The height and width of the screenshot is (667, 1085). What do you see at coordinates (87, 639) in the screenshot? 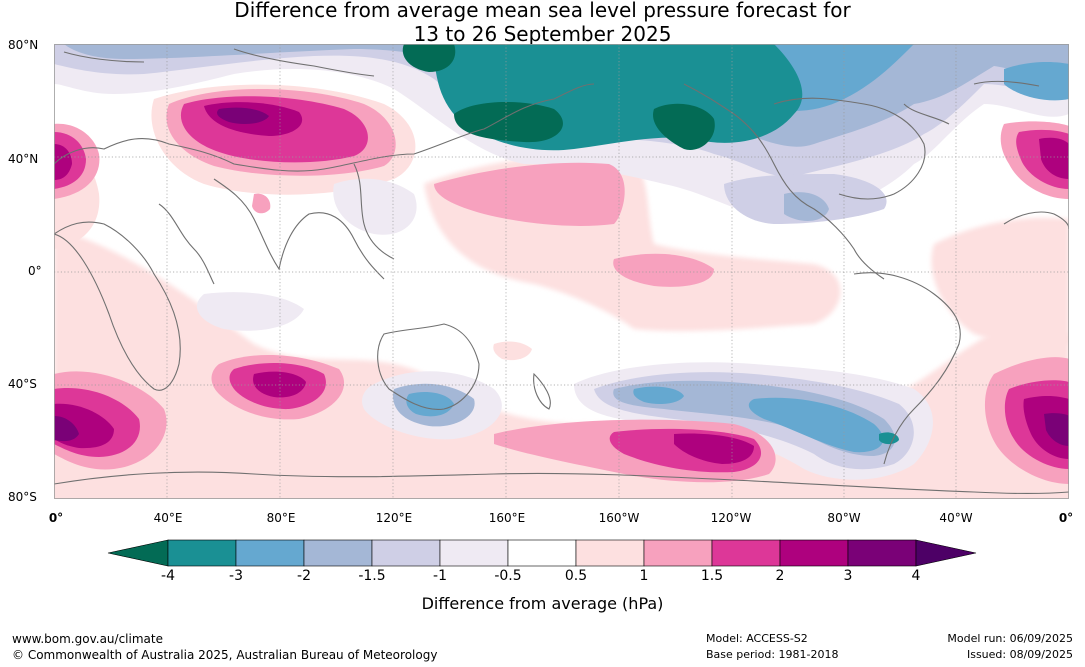
I see `footer-url: www.bom.gov.au/climate` at bounding box center [87, 639].